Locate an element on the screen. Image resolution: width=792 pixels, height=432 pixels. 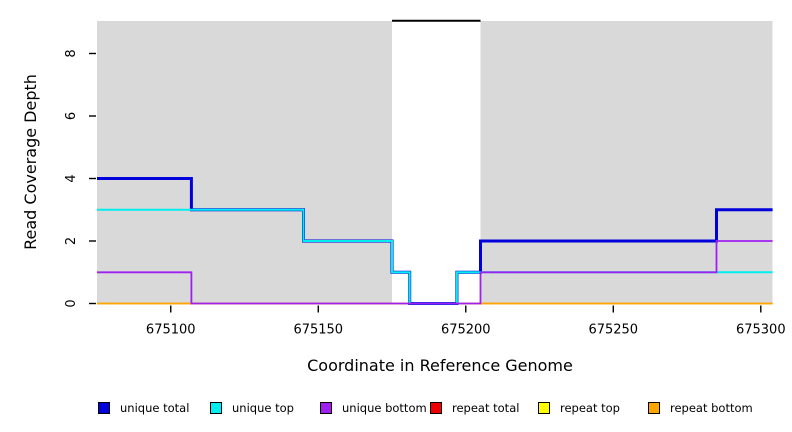
legend-label: repeat bottom is located at coordinates (711, 407).